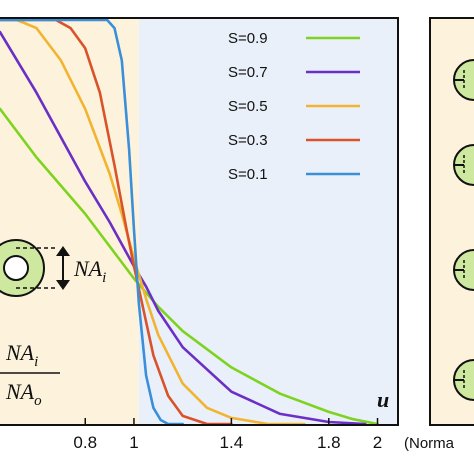 The width and height of the screenshot is (474, 474). What do you see at coordinates (294, 106) in the screenshot?
I see `legend: S=0.9 S=0.7 S=0.5 S=0.3 S=0.1` at bounding box center [294, 106].